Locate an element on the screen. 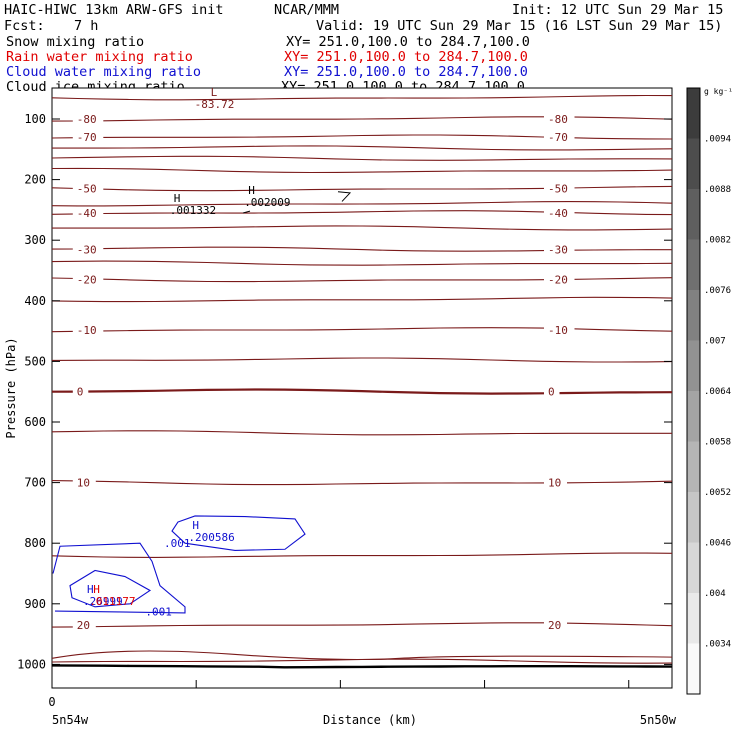  model-title: HAIC-HIWC 13km ARW-GFS init is located at coordinates (114, 10).